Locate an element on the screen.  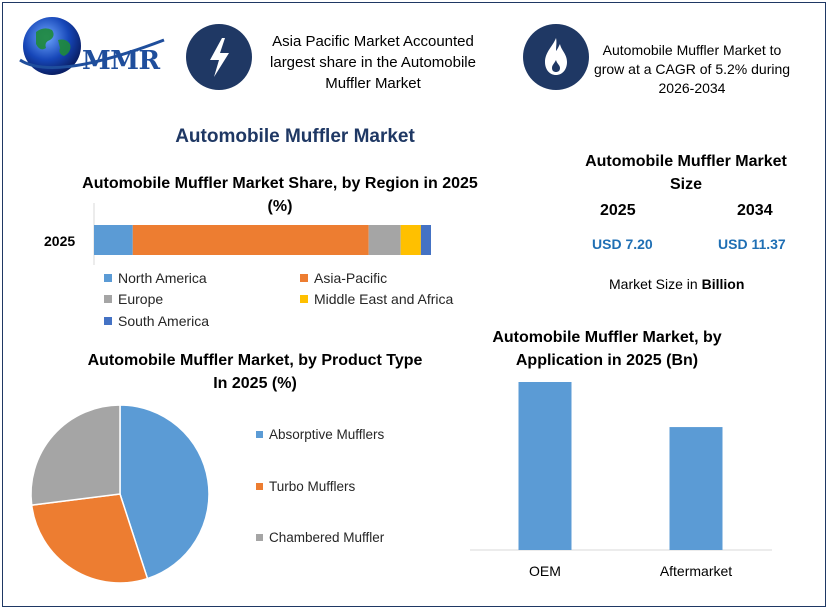
flame-badge is located at coordinates (556, 57).